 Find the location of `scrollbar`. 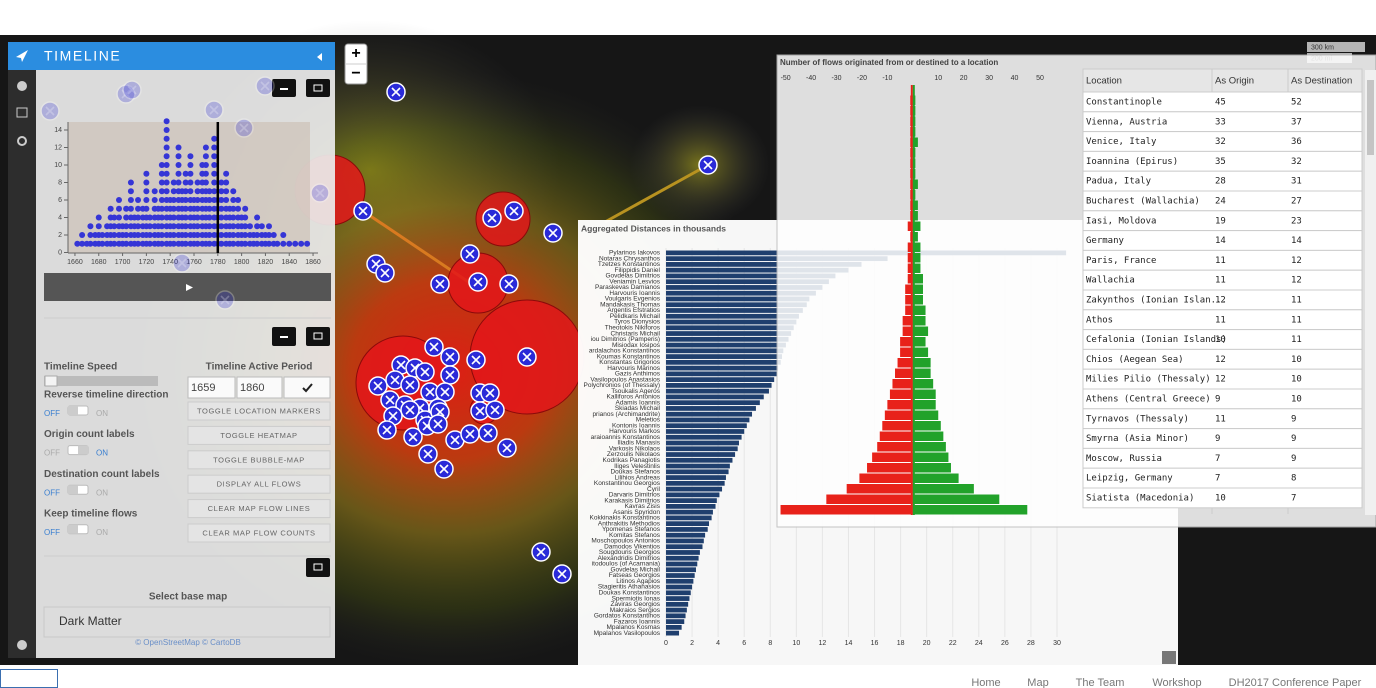

scrollbar is located at coordinates (1370, 292).